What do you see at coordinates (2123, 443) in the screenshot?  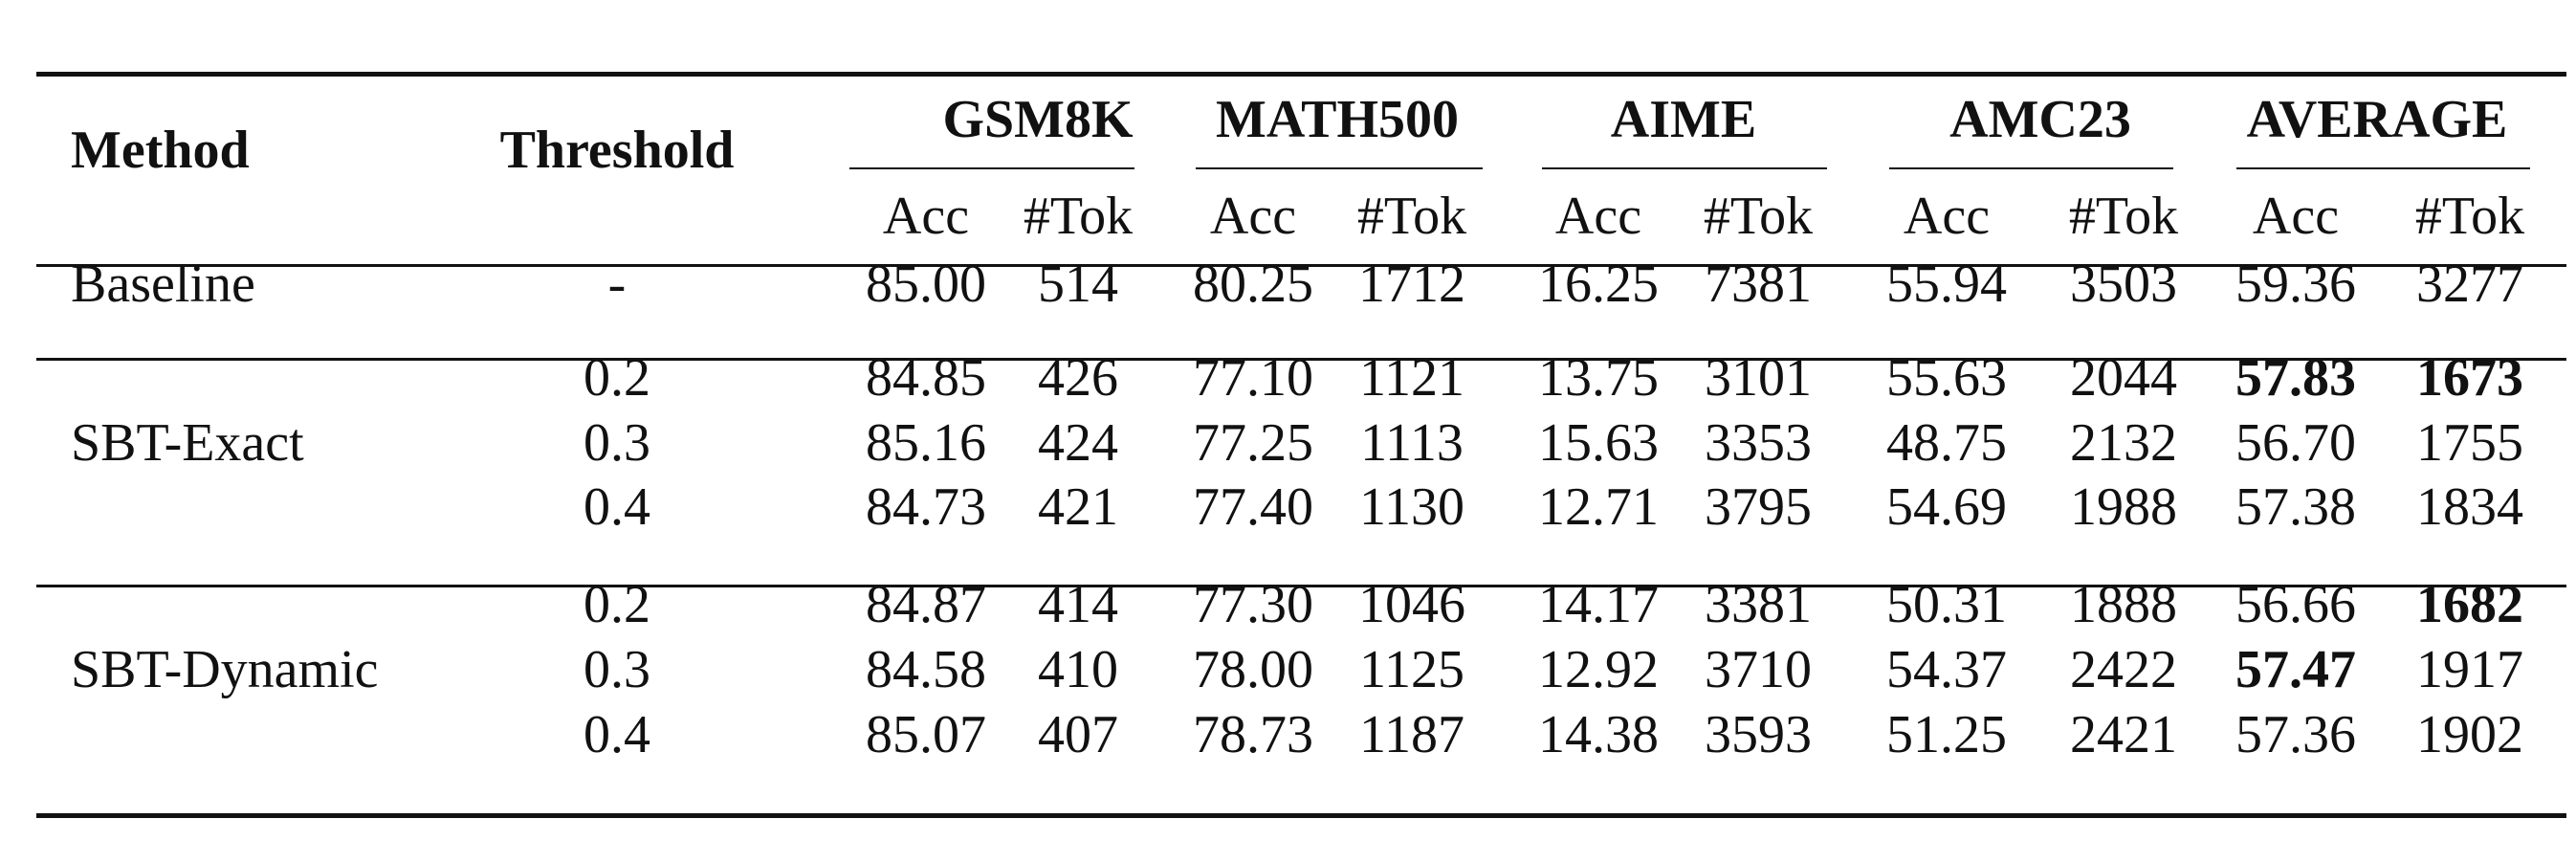 I see `table-cell: 2132` at bounding box center [2123, 443].